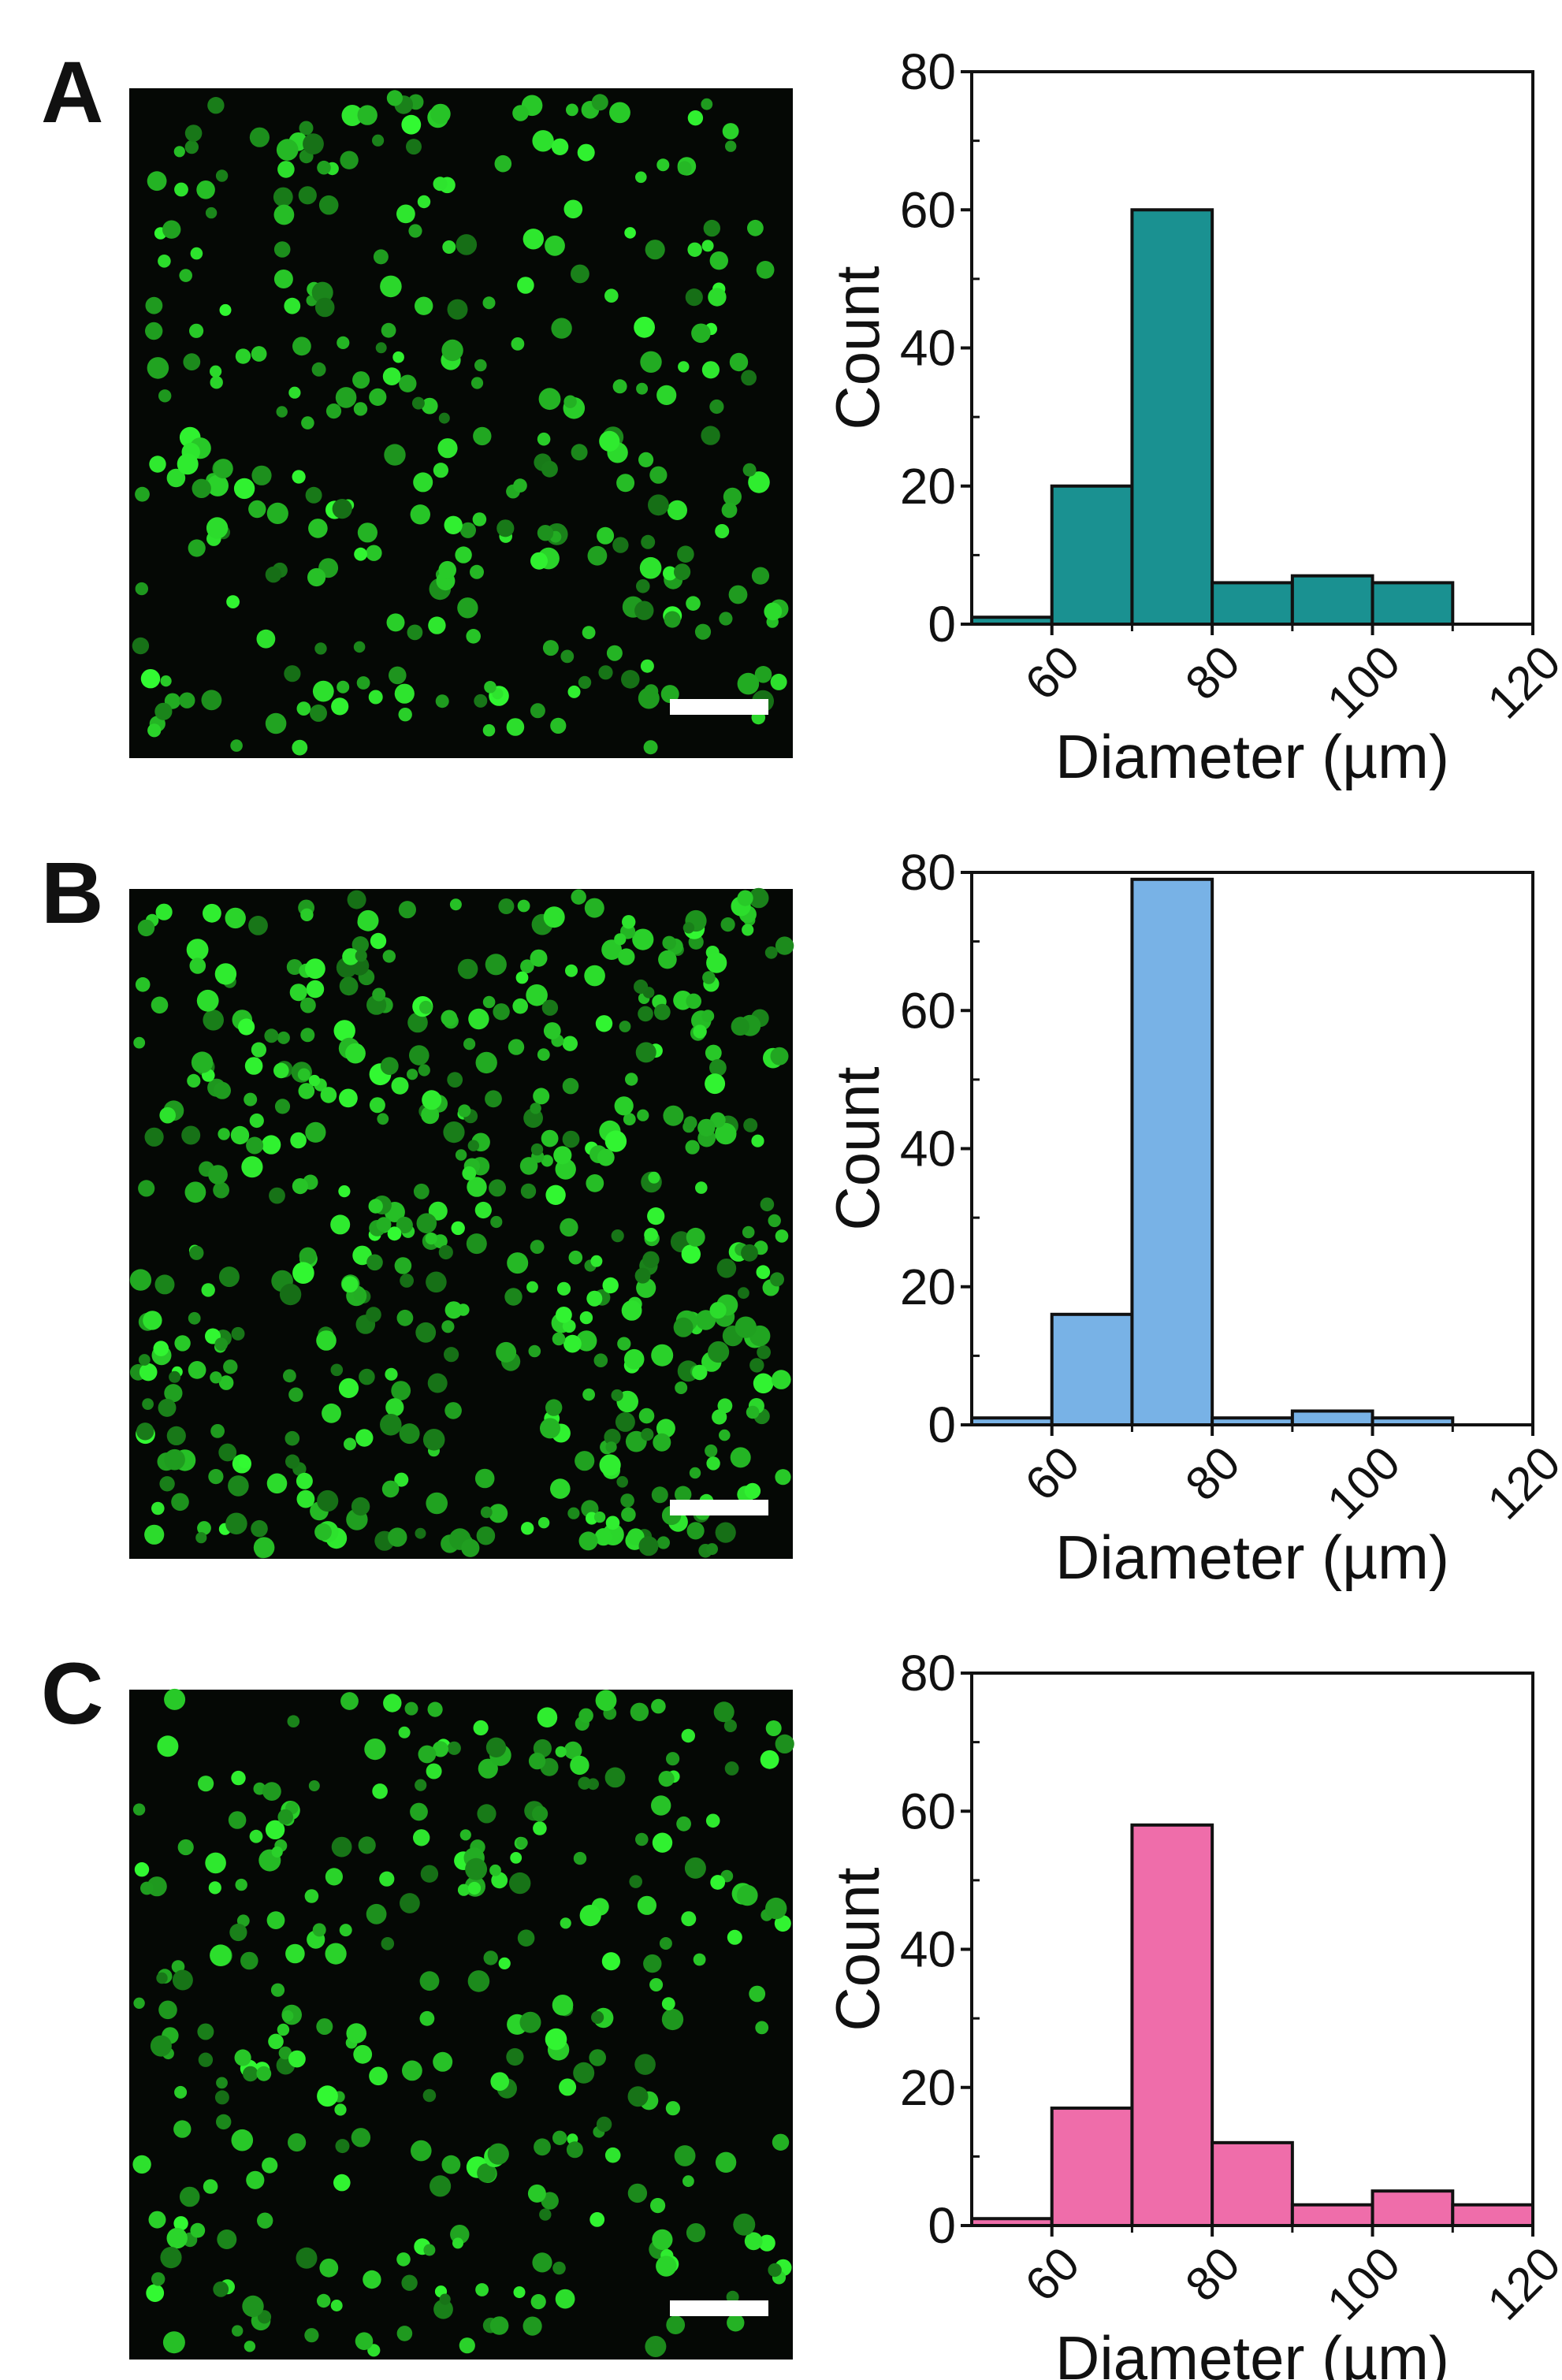 Image resolution: width=1562 pixels, height=2380 pixels. I want to click on x-tick-label: 120, so click(1520, 2283).